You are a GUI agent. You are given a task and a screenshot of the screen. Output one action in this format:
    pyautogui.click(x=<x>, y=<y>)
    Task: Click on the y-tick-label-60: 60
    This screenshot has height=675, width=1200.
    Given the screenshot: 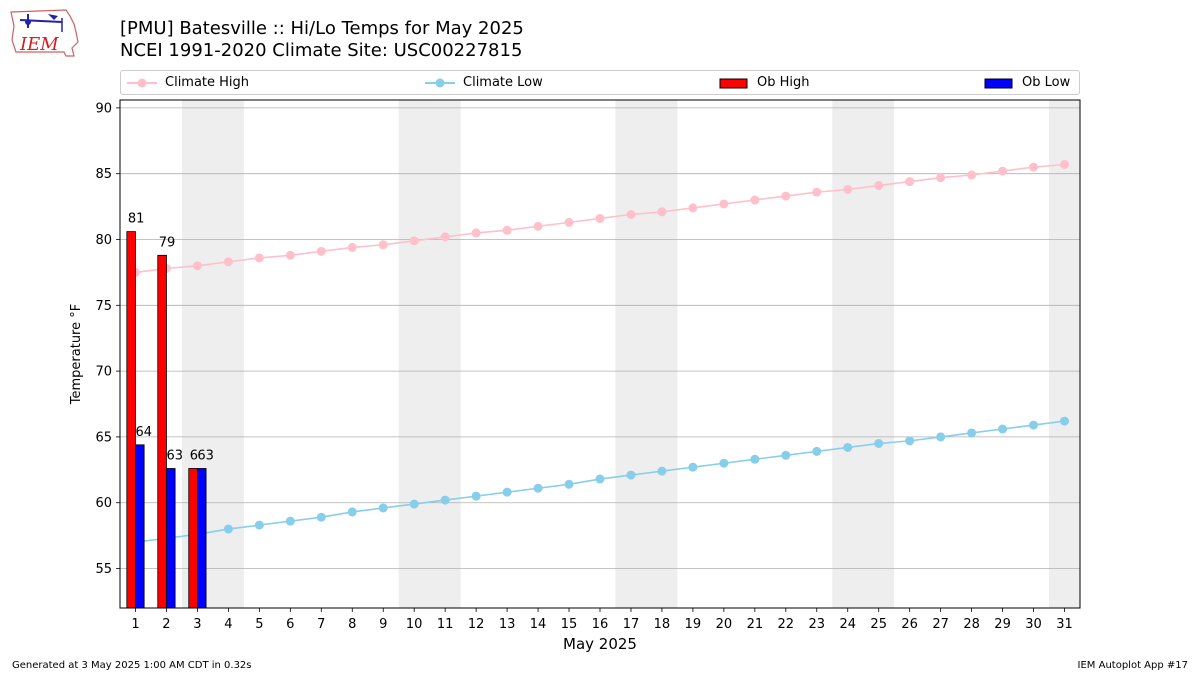 What is the action you would take?
    pyautogui.click(x=103, y=503)
    